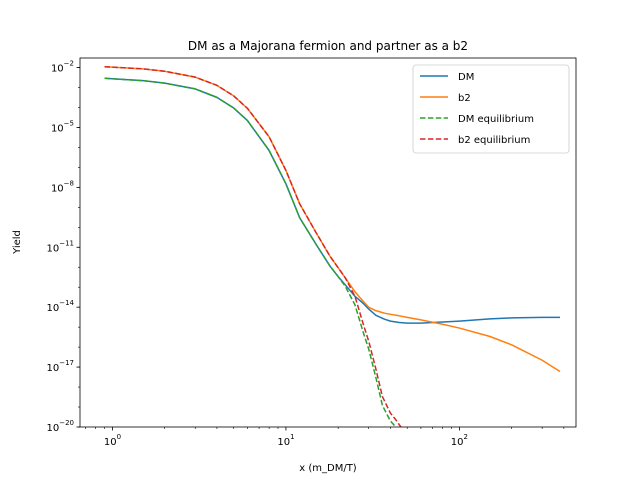 Image resolution: width=640 pixels, height=480 pixels. I want to click on y-tick-label: 10⁻¹⁷, so click(60, 366).